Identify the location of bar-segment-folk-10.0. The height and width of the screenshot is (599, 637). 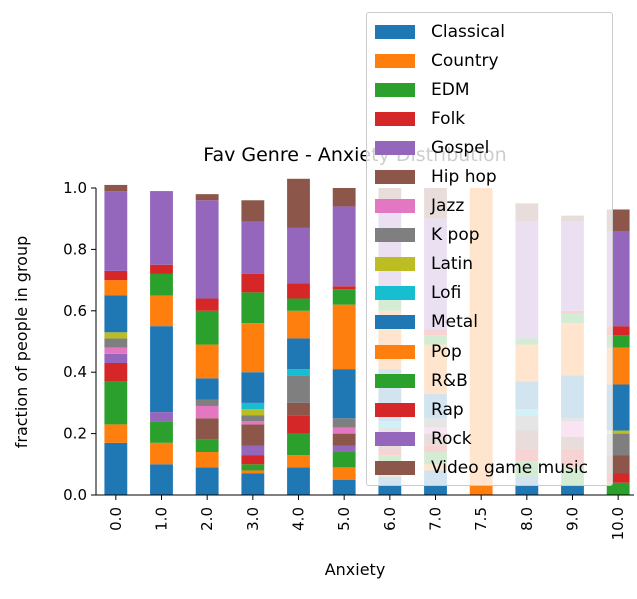
(618, 478).